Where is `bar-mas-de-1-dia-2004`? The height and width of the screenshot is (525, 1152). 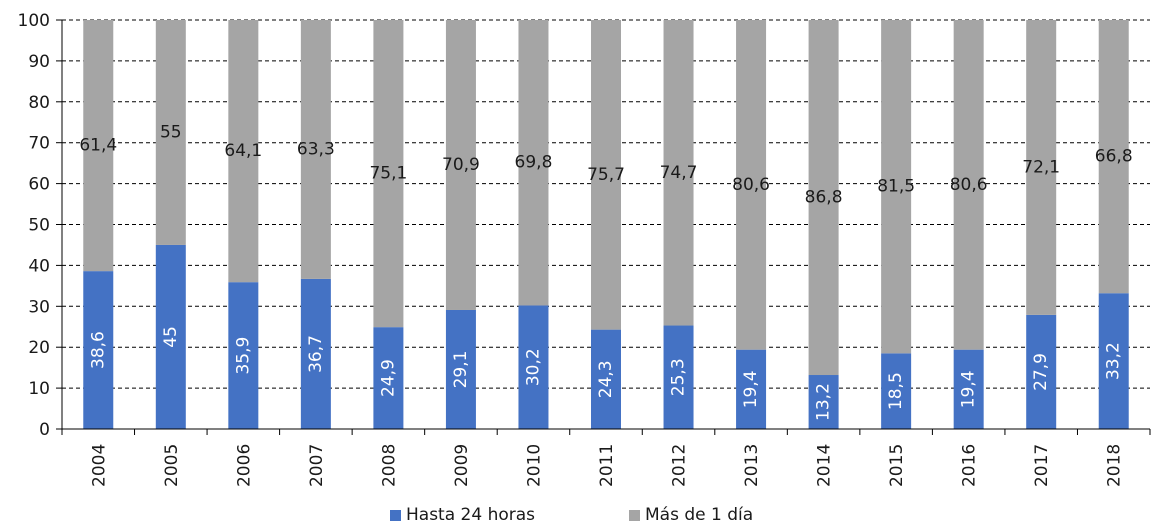 bar-mas-de-1-dia-2004 is located at coordinates (98, 146).